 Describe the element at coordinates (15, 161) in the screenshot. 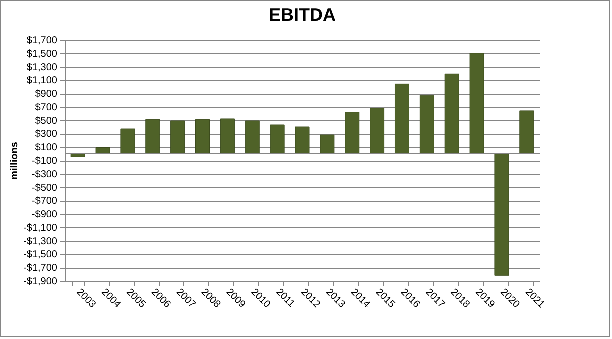

I see `y-axis-title: millions` at that location.